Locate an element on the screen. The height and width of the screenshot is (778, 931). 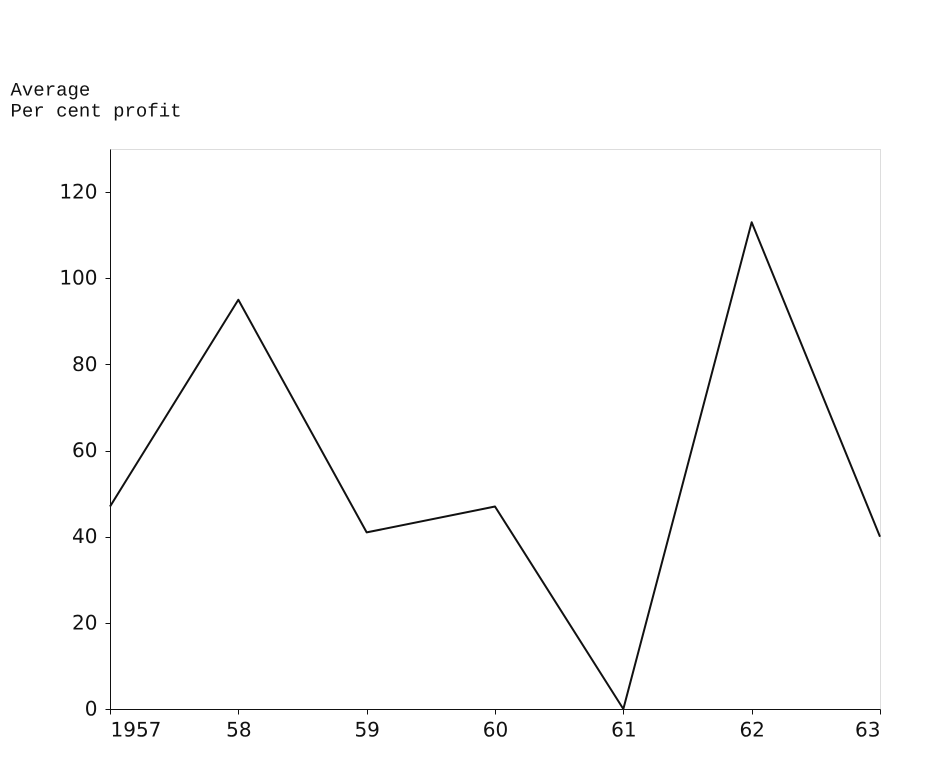
x-tick-label: 60 is located at coordinates (495, 730).